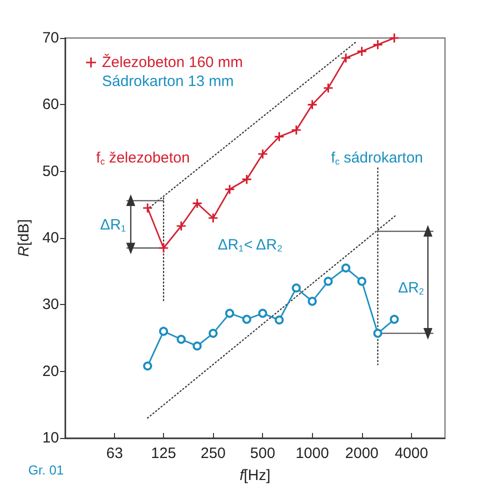  I want to click on annotation: ΔR1< ΔR2, so click(250, 245).